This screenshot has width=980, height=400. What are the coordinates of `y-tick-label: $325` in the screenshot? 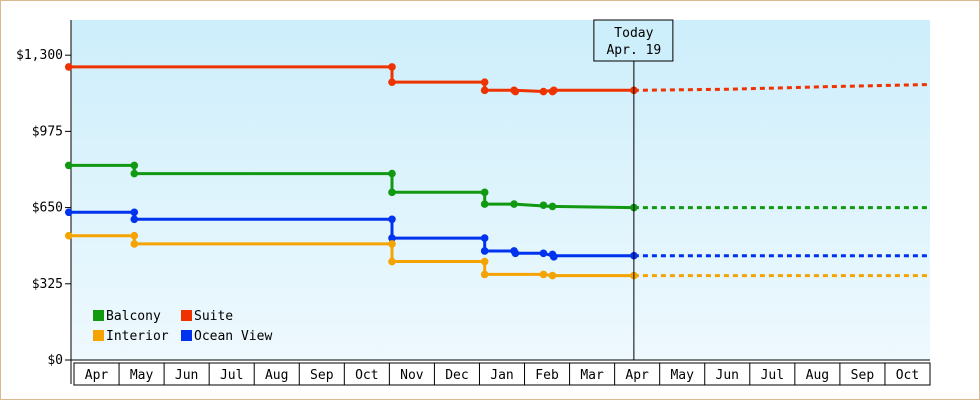 It's located at (47, 284).